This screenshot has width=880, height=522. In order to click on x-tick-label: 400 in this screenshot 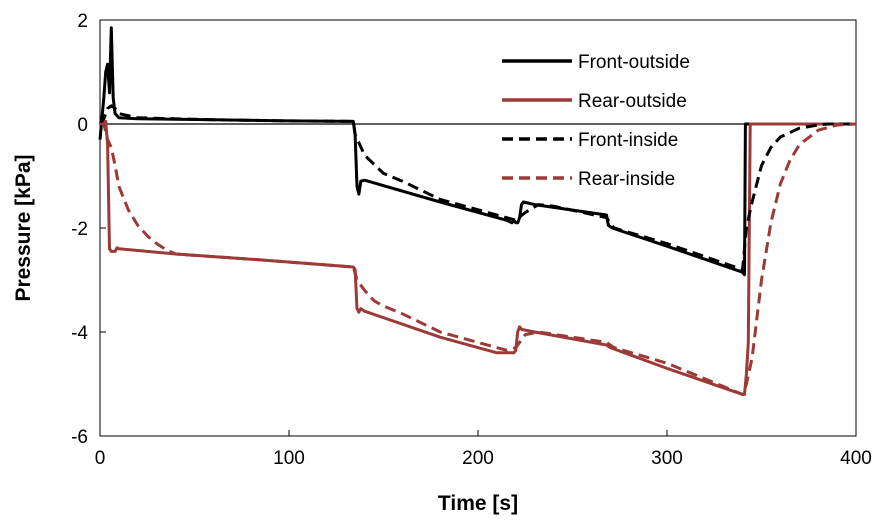, I will do `click(856, 458)`.